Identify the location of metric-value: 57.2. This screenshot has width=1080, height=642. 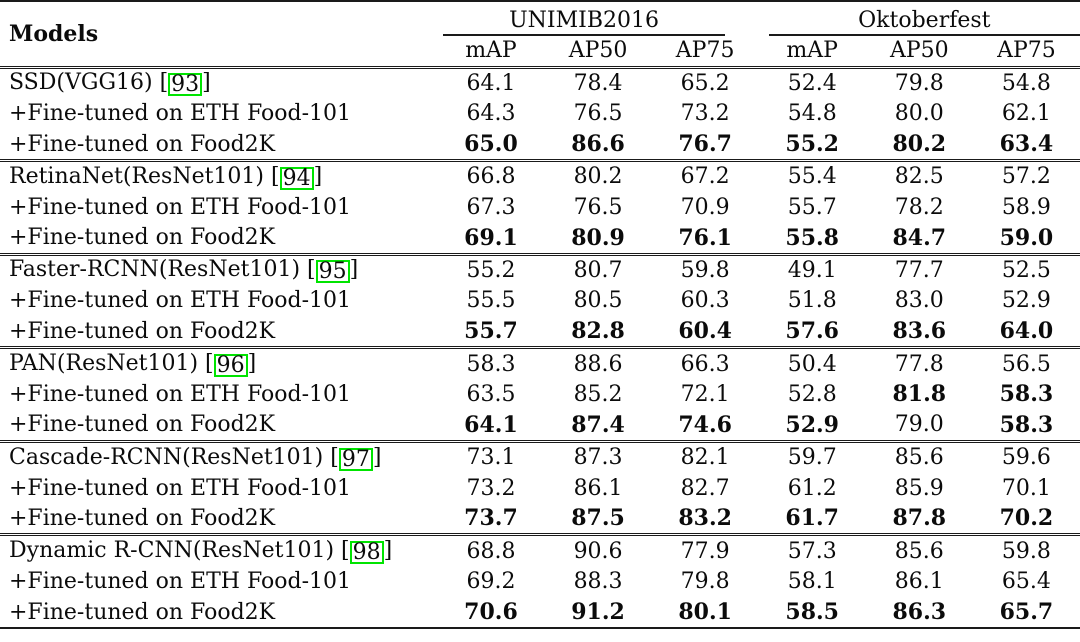
(1026, 175).